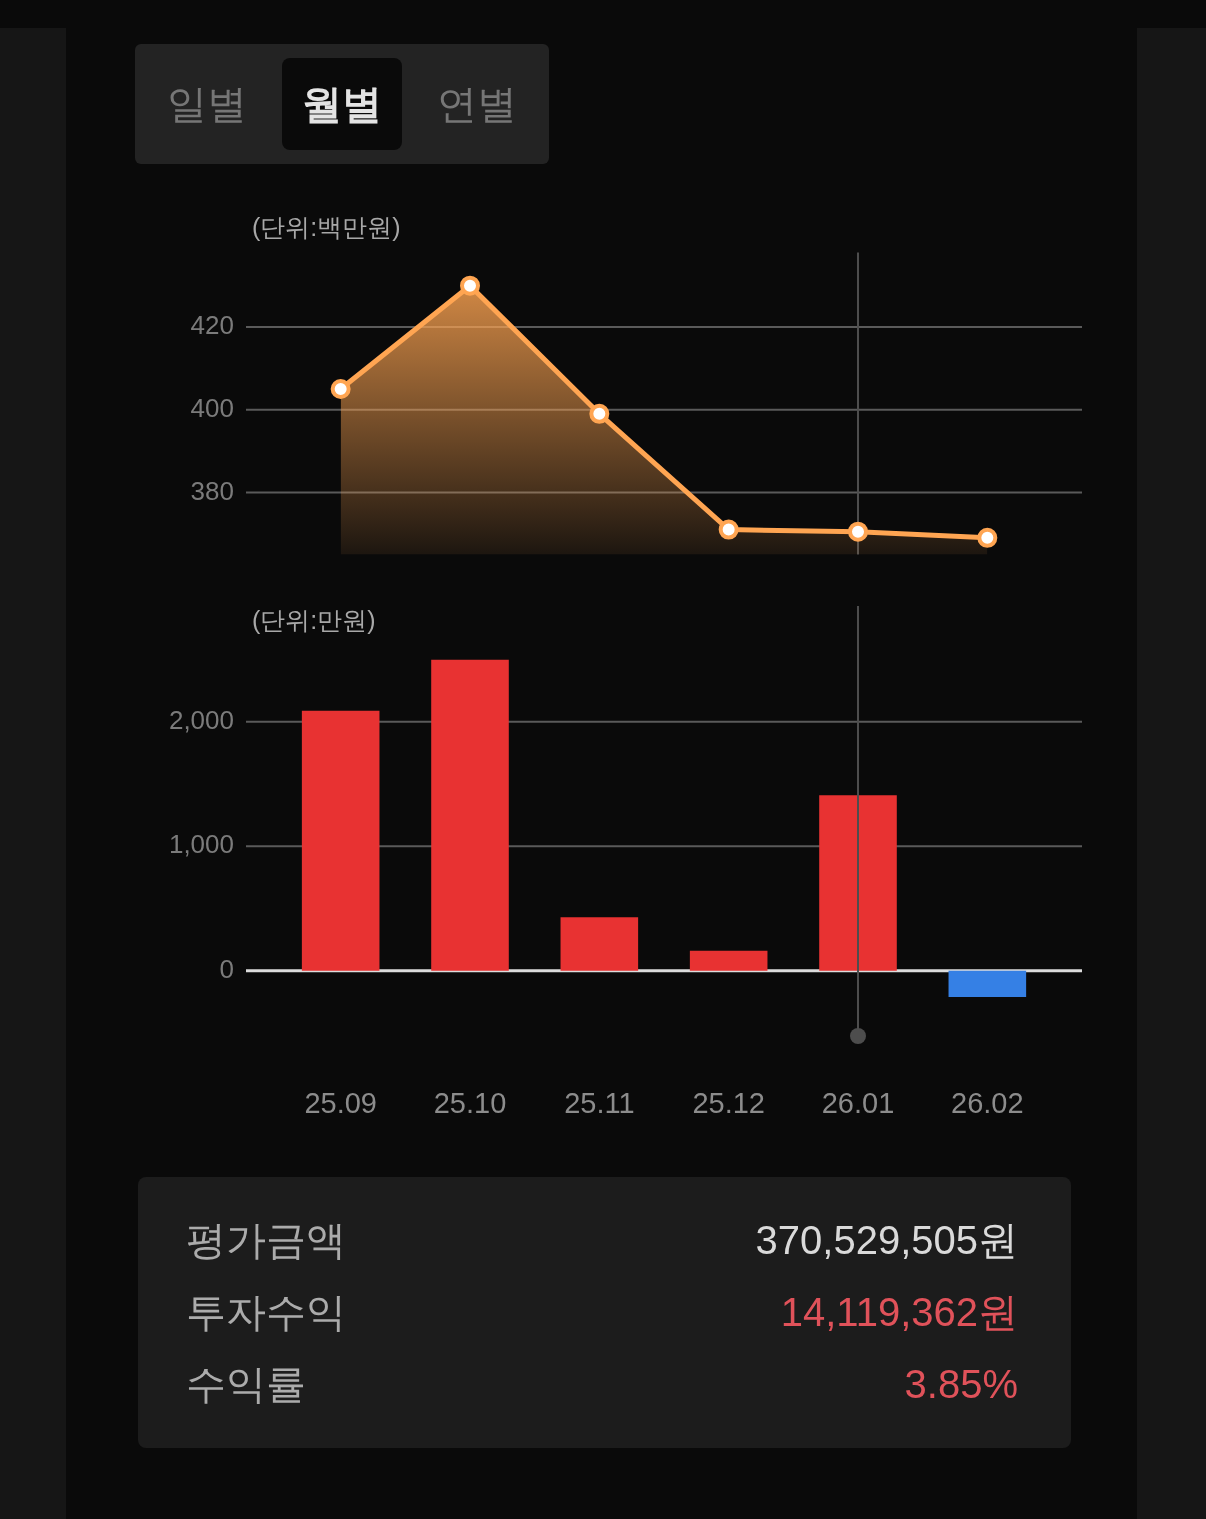  What do you see at coordinates (858, 1103) in the screenshot?
I see `x-tick-label: 26.01` at bounding box center [858, 1103].